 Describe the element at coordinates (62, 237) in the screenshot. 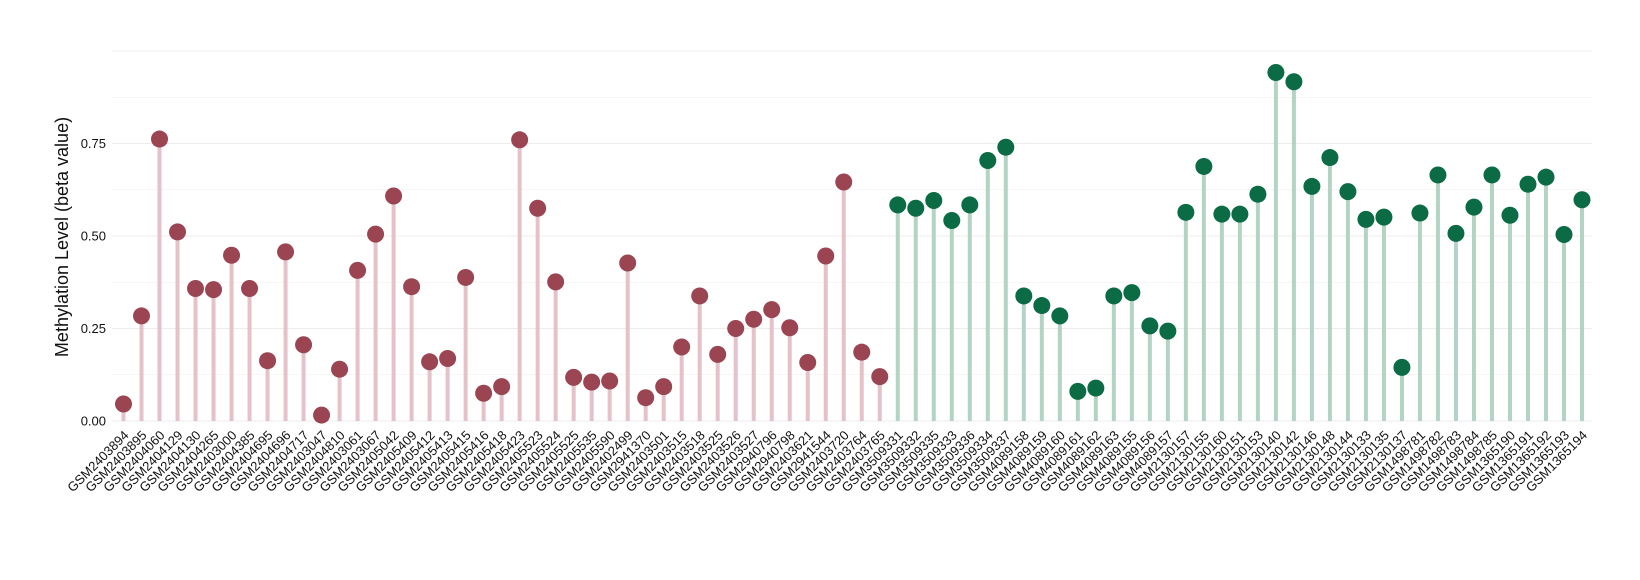

I see `y-axis-title: Methylation Level (beta value)` at that location.